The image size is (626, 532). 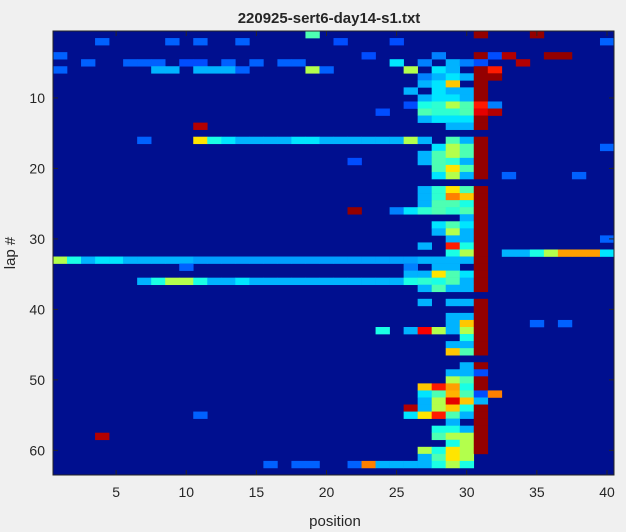 I want to click on x-tick-label: 35, so click(x=537, y=492).